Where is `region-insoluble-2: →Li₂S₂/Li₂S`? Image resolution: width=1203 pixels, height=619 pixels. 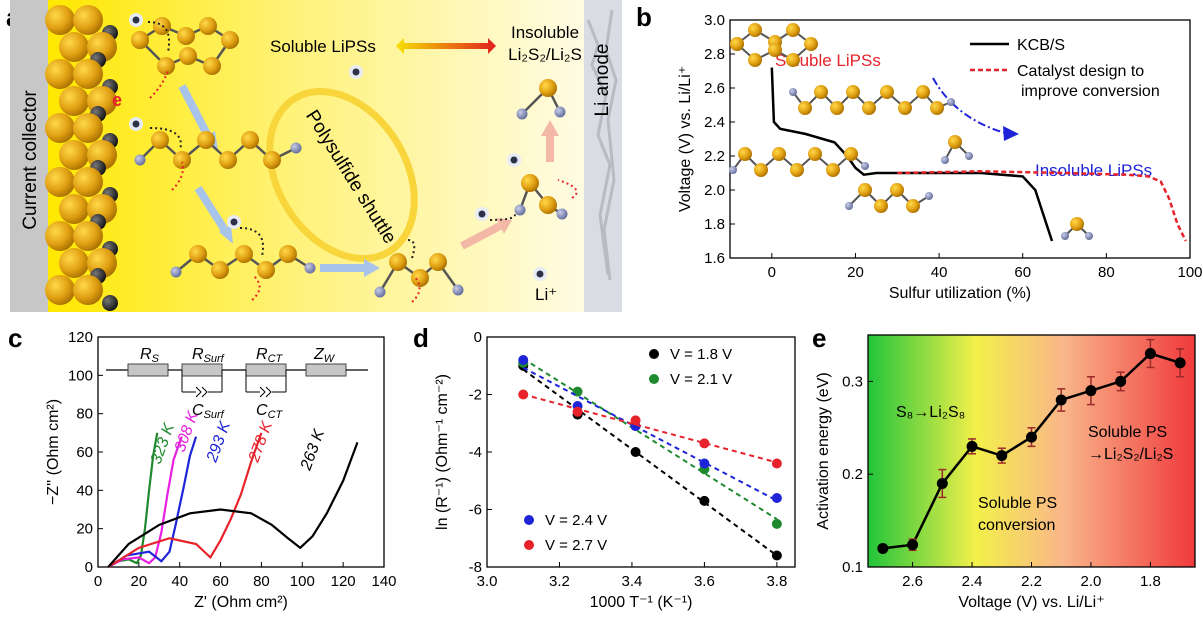 region-insoluble-2: →Li₂S₂/Li₂S is located at coordinates (1130, 454).